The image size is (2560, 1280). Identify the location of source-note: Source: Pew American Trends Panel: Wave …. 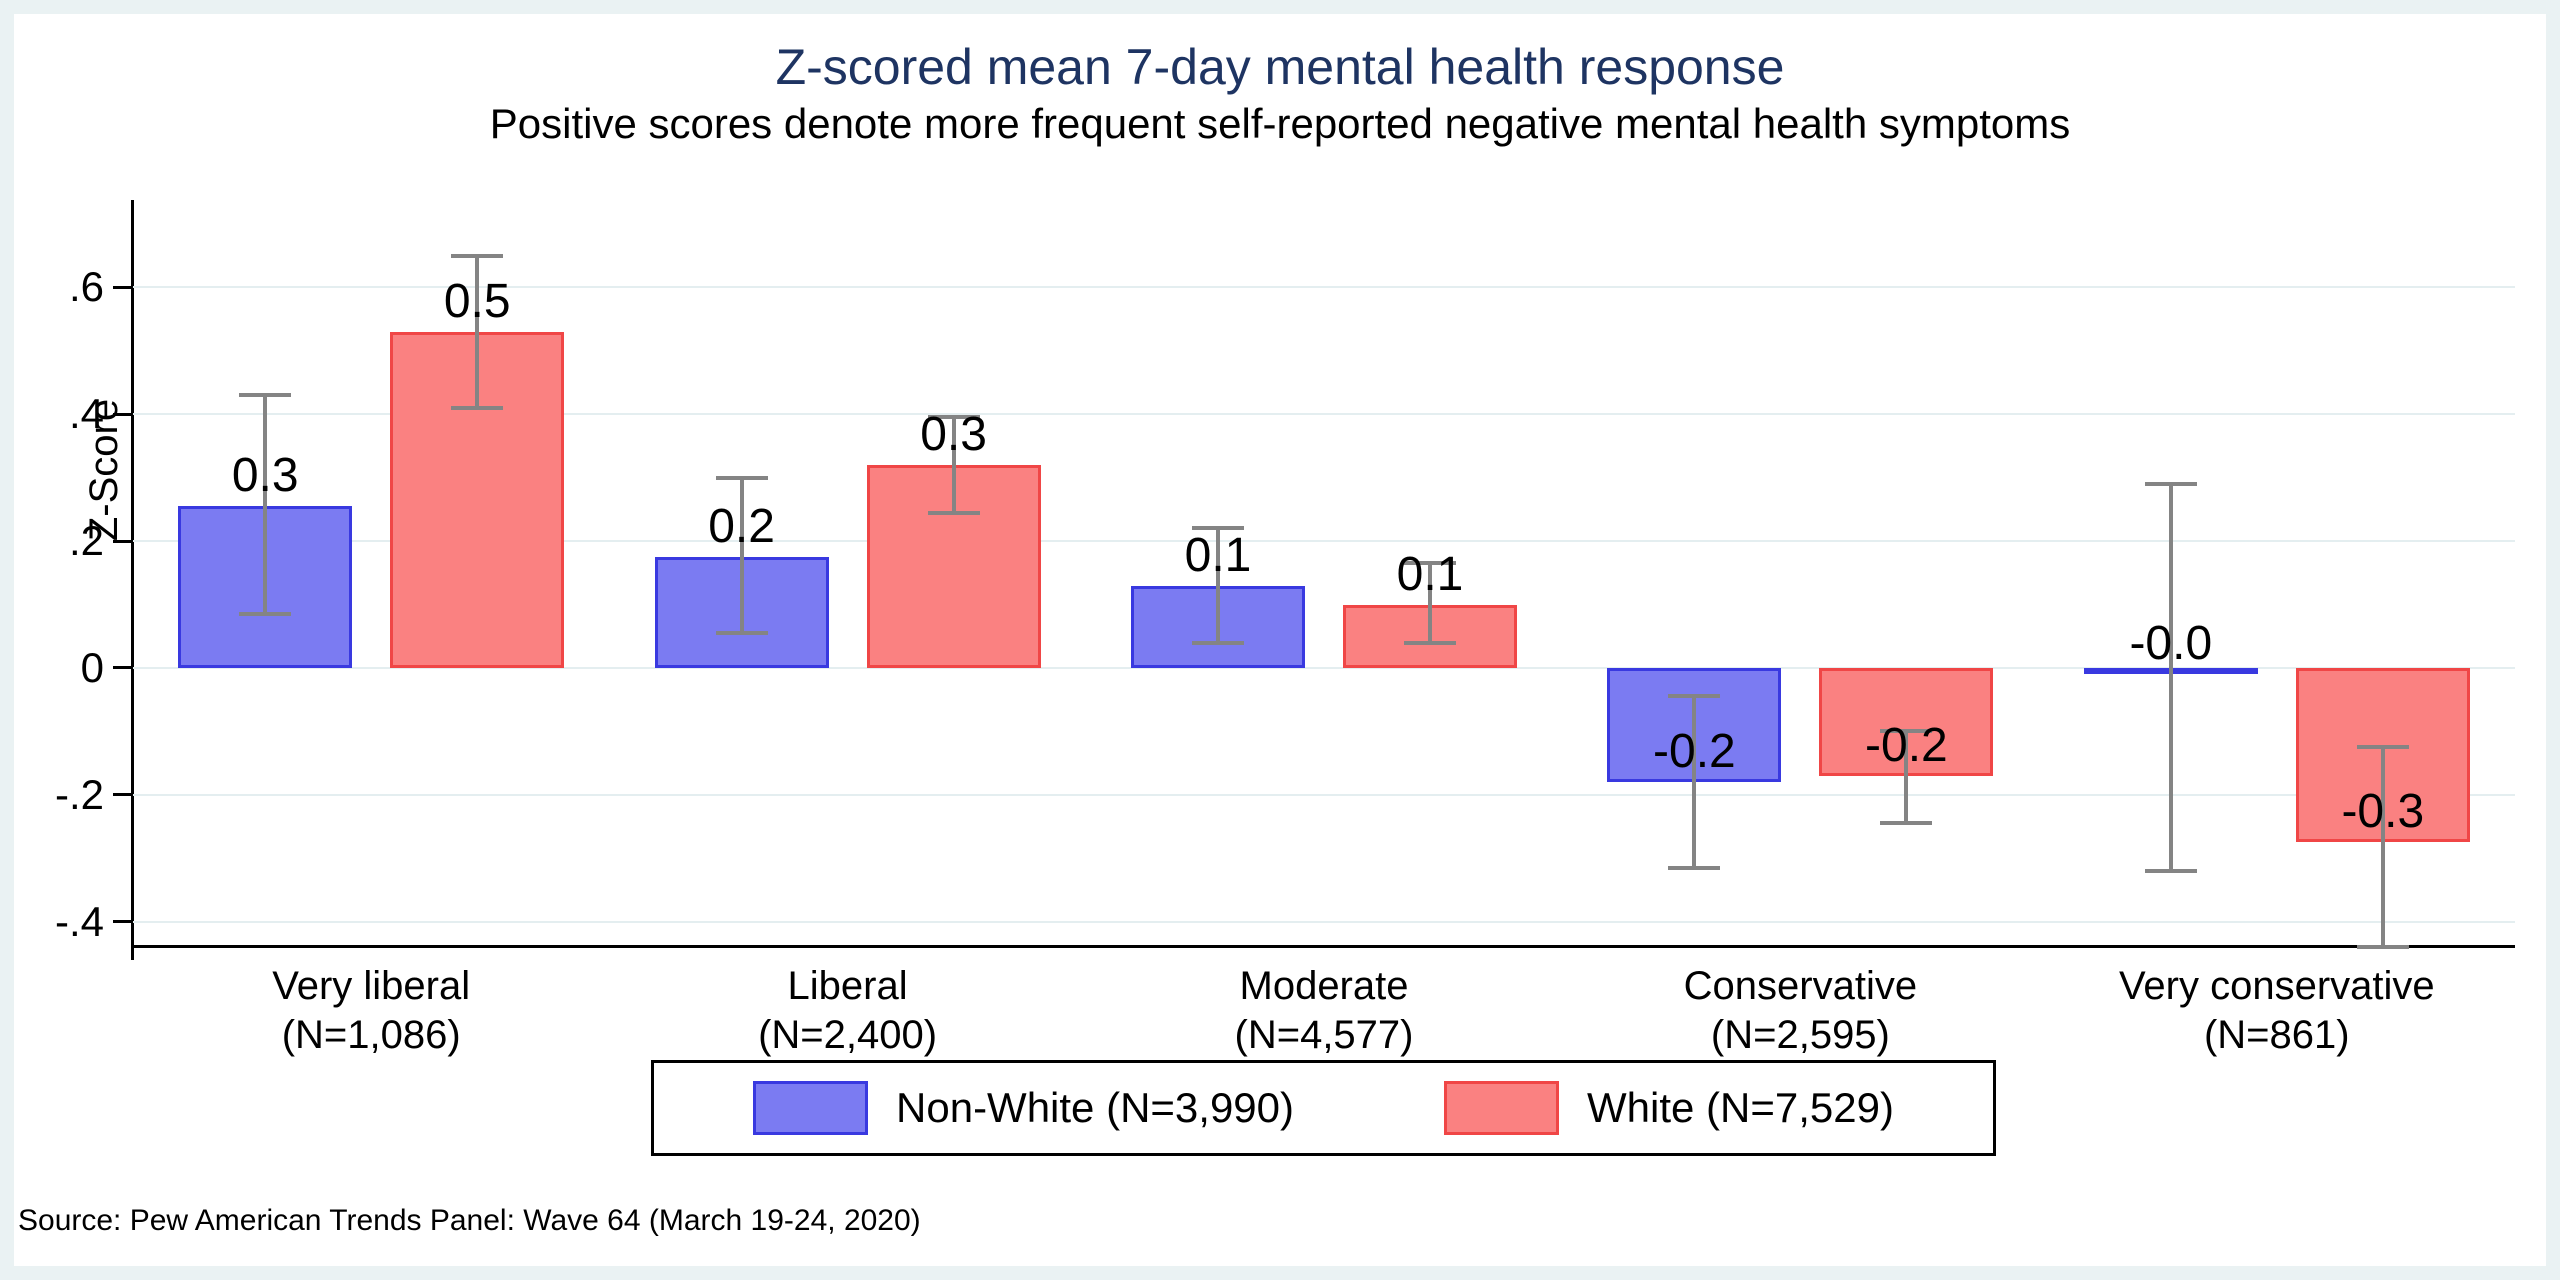
(469, 1220).